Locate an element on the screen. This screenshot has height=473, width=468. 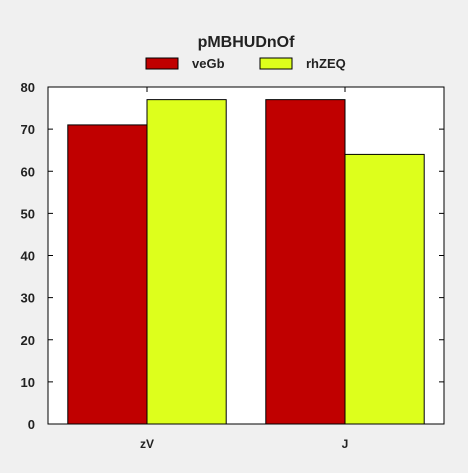
x-tick-label: J is located at coordinates (345, 444).